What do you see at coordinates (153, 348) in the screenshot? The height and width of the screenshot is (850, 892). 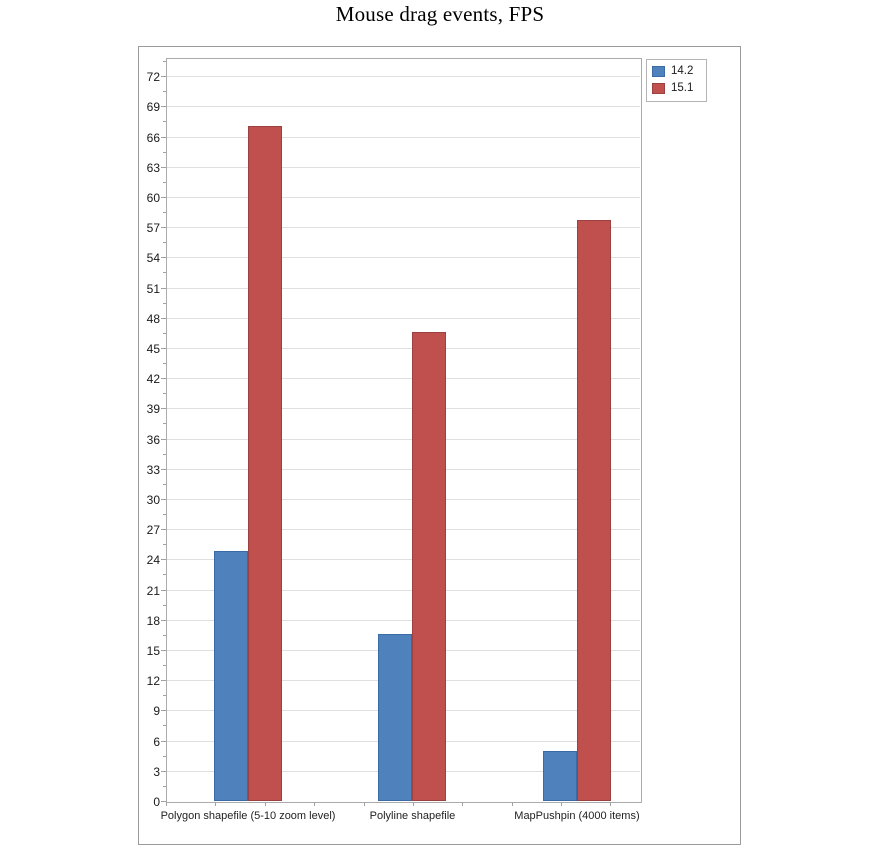 I see `y-tick-label: 45` at bounding box center [153, 348].